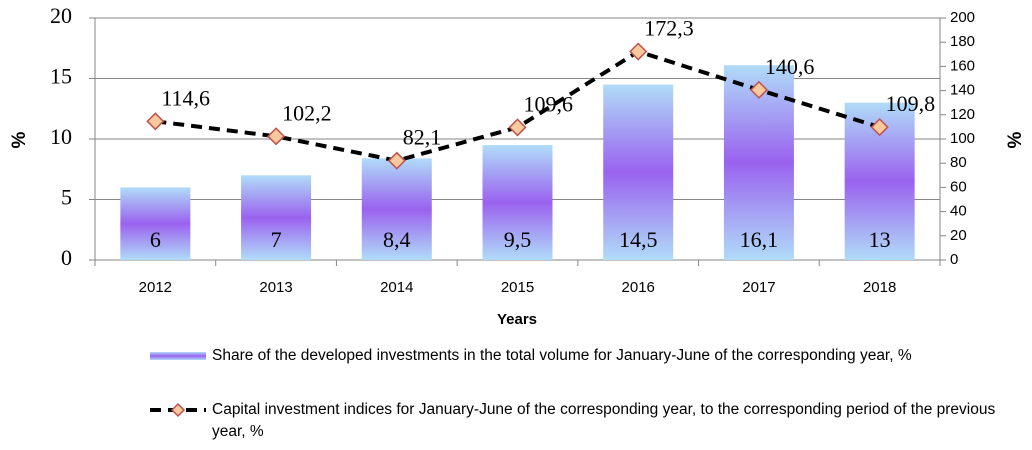 The height and width of the screenshot is (450, 1032). I want to click on y2-tick-label: 200, so click(962, 17).